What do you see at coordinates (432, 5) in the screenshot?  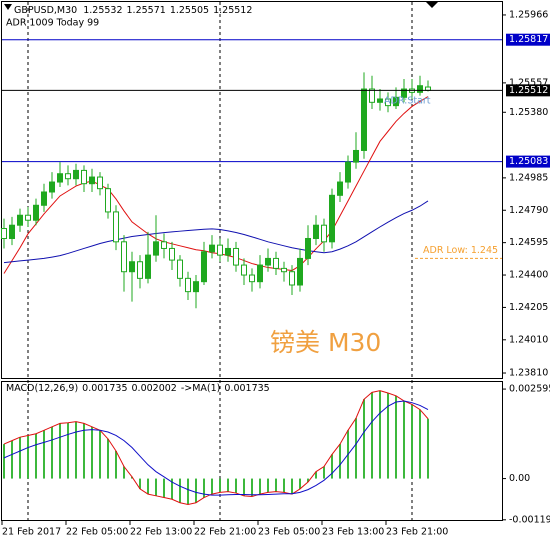 I see `shift-marker` at bounding box center [432, 5].